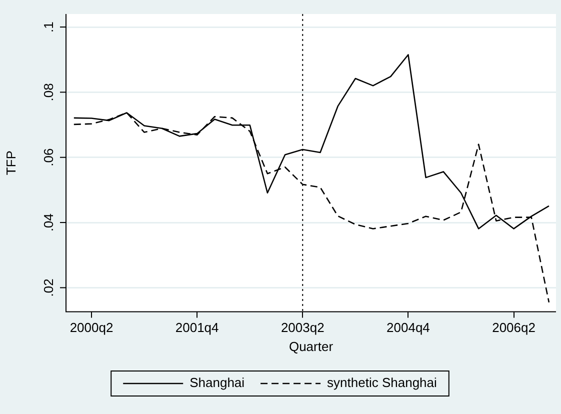 Image resolution: width=561 pixels, height=414 pixels. I want to click on y-tick-label: .1, so click(48, 27).